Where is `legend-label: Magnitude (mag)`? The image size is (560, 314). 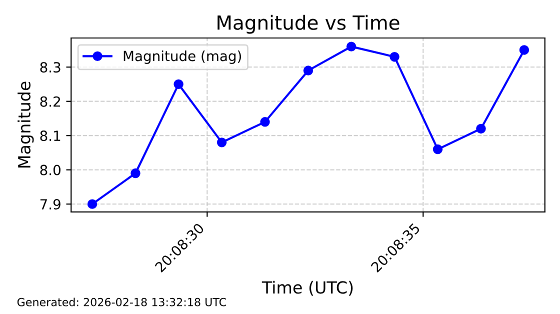 legend-label: Magnitude (mag) is located at coordinates (183, 57).